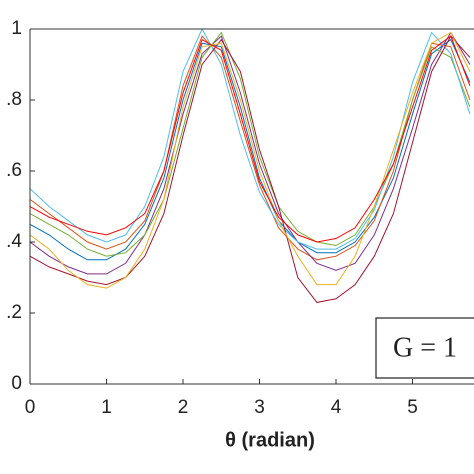 The image size is (474, 474). What do you see at coordinates (336, 407) in the screenshot?
I see `x-tick-label: 4` at bounding box center [336, 407].